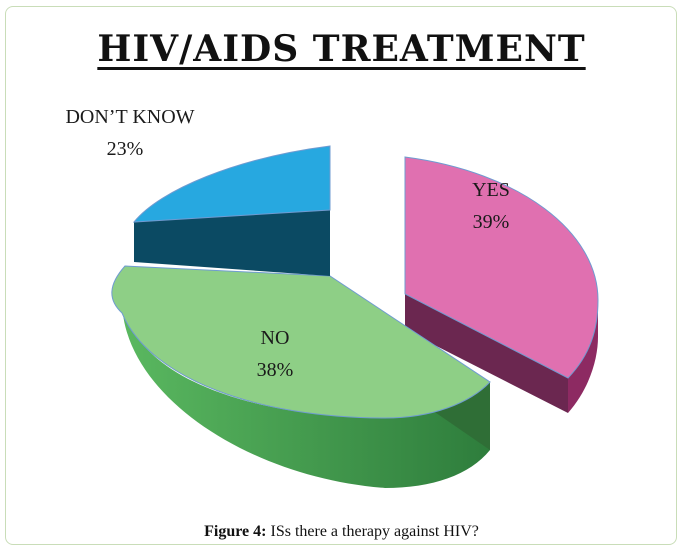 The width and height of the screenshot is (683, 551). Describe the element at coordinates (275, 370) in the screenshot. I see `label-no-value: 38%` at that location.